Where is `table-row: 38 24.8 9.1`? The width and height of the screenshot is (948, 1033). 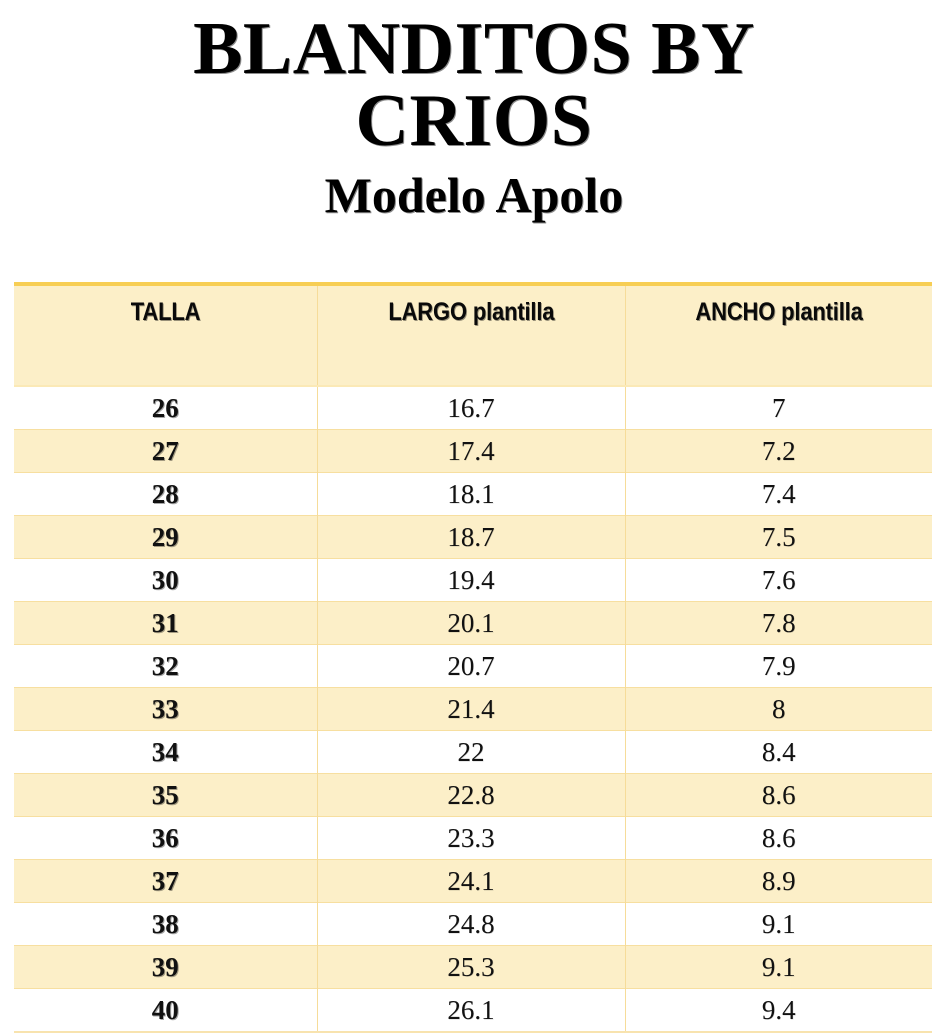
table-row: 38 24.8 9.1 is located at coordinates (473, 924).